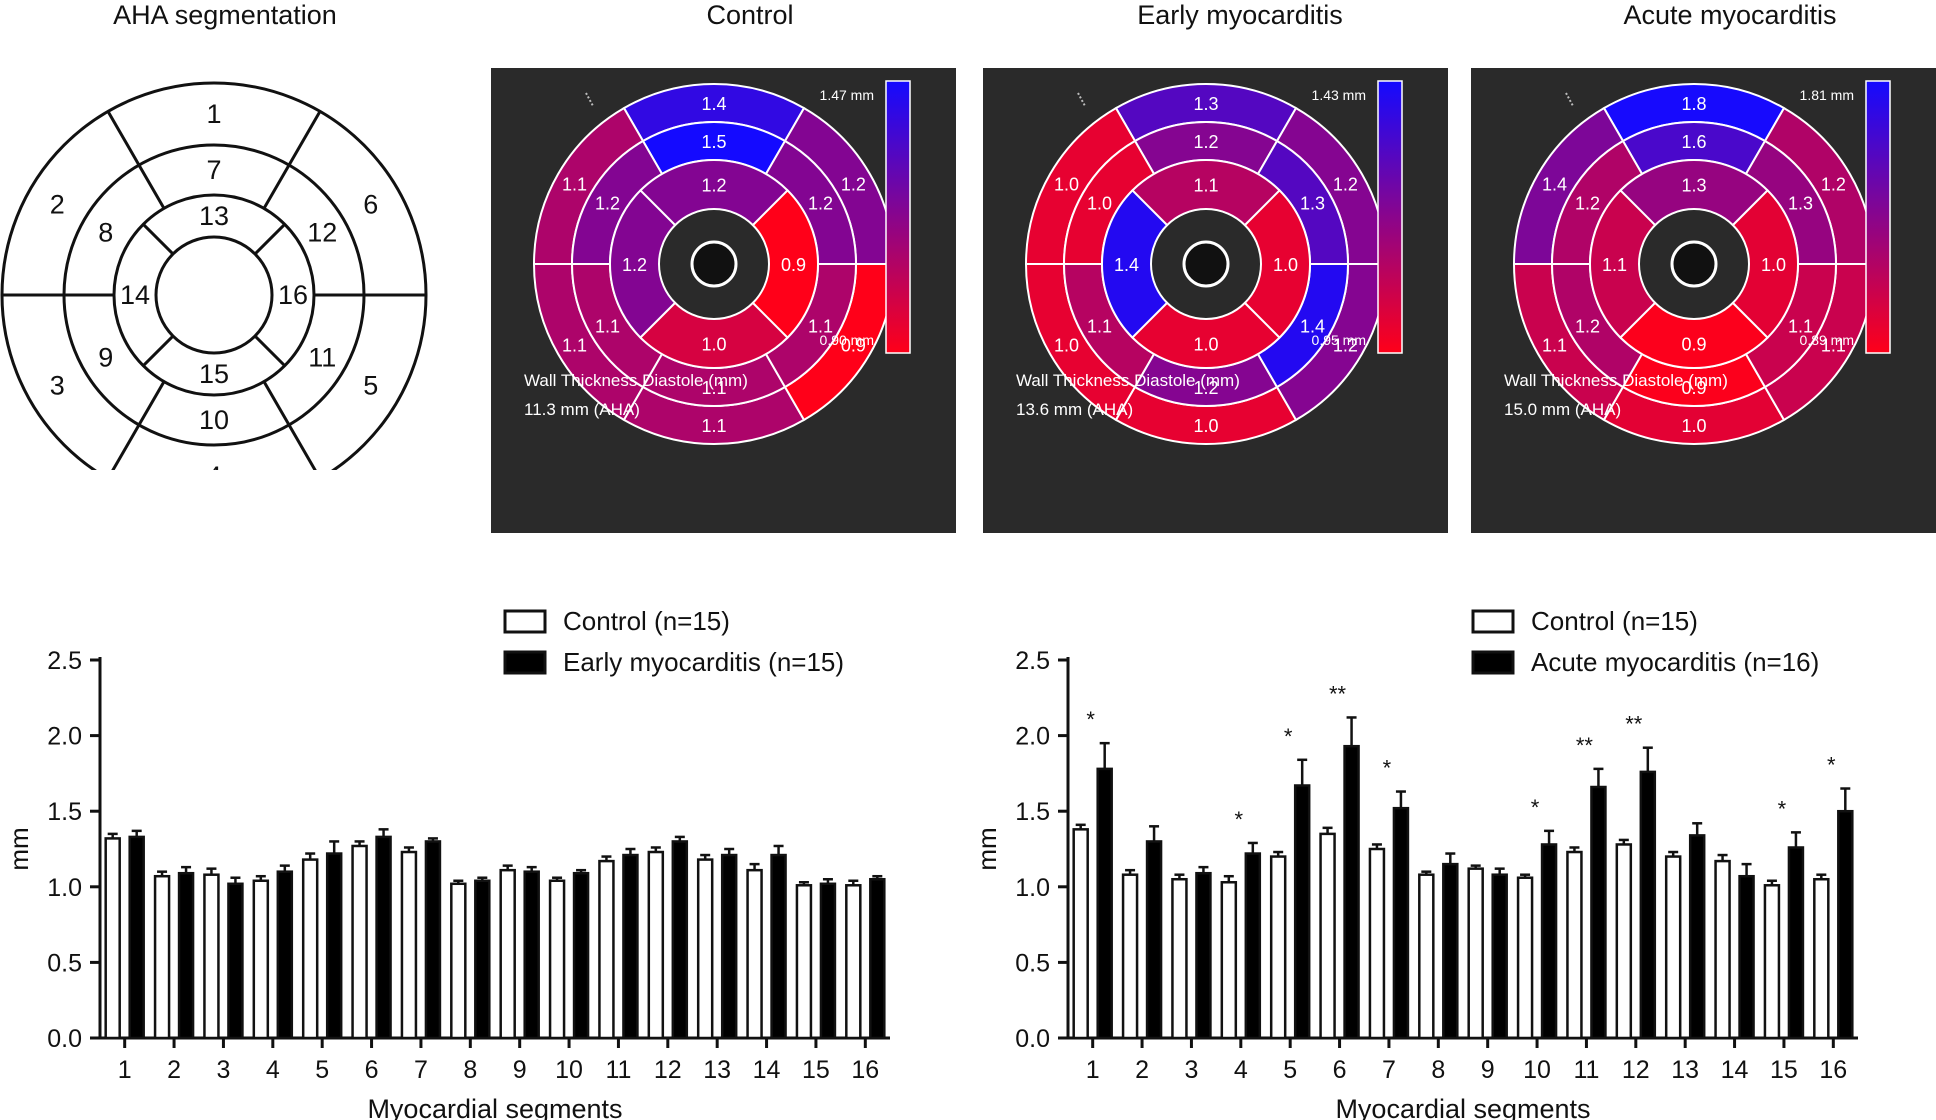 This screenshot has height=1120, width=1936. I want to click on y-tick-label: 2.0, so click(64, 737).